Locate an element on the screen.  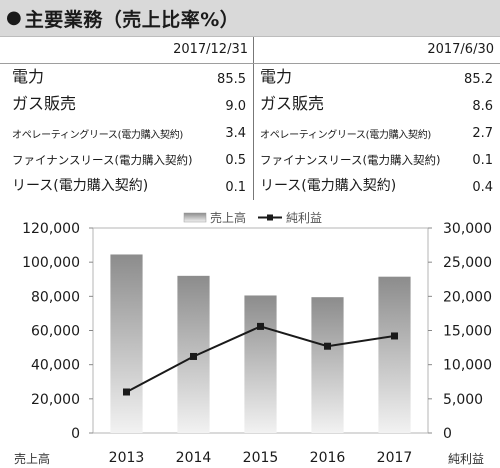
left-axis-title: 売上高 is located at coordinates (32, 458).